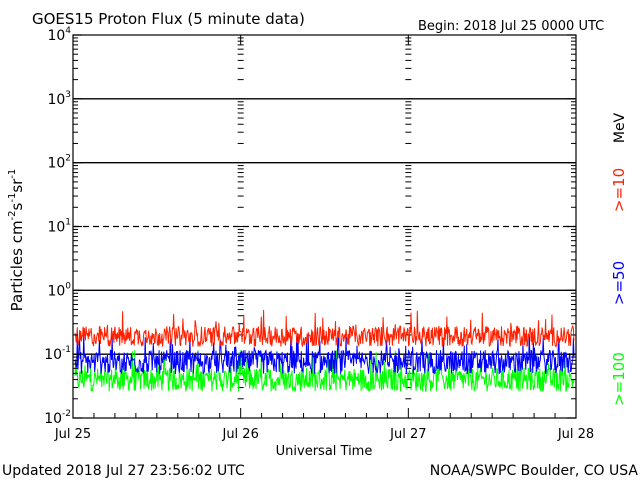 The width and height of the screenshot is (640, 480). Describe the element at coordinates (168, 19) in the screenshot. I see `chart-title: GOES15 Proton Flux (5 minute data)` at that location.